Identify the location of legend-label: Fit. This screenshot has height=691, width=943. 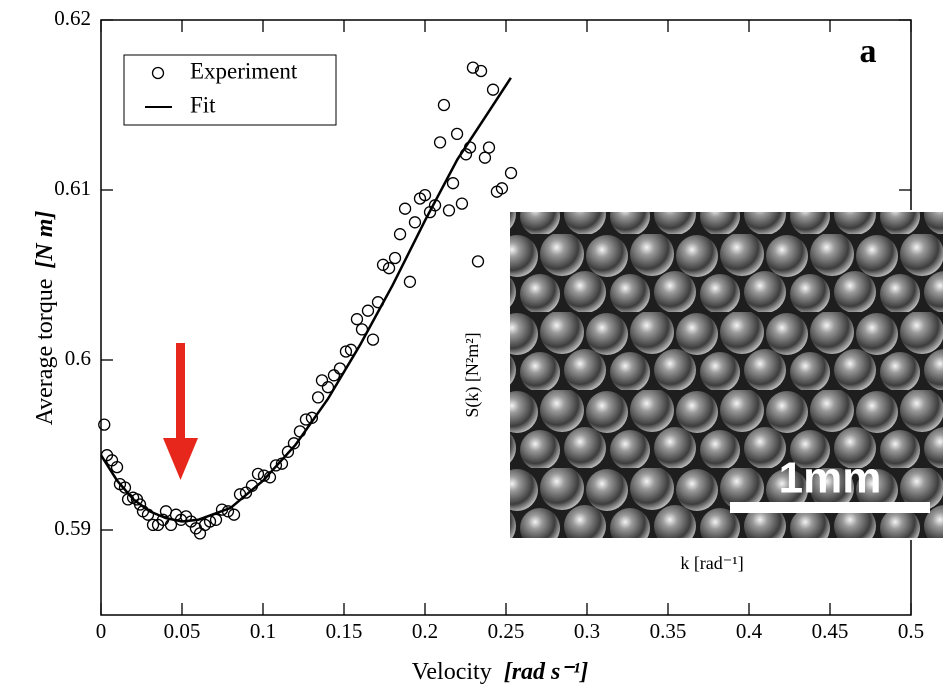
(203, 104).